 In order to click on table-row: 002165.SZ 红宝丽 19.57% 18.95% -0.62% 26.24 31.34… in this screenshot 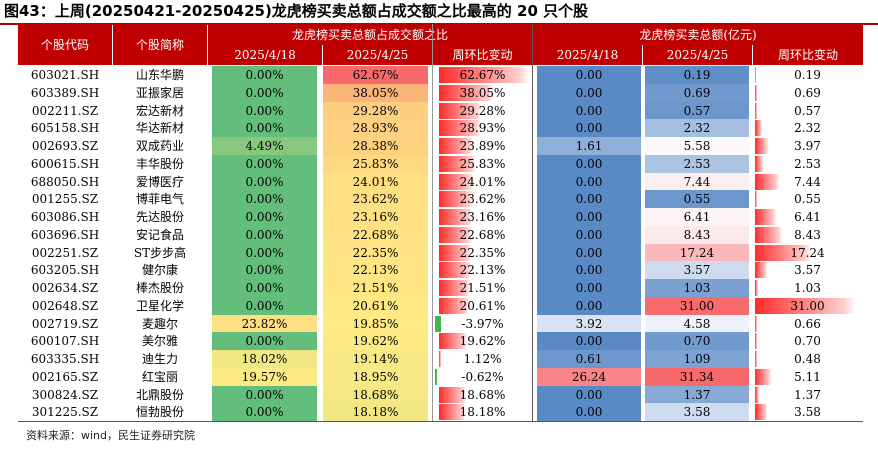, I will do `click(439, 376)`.